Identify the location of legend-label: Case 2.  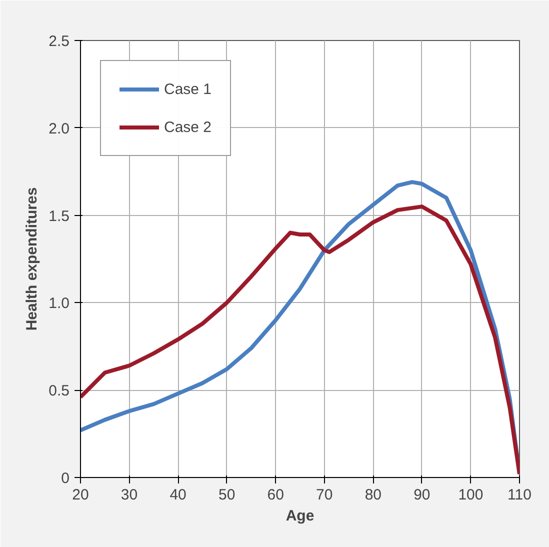
(188, 127).